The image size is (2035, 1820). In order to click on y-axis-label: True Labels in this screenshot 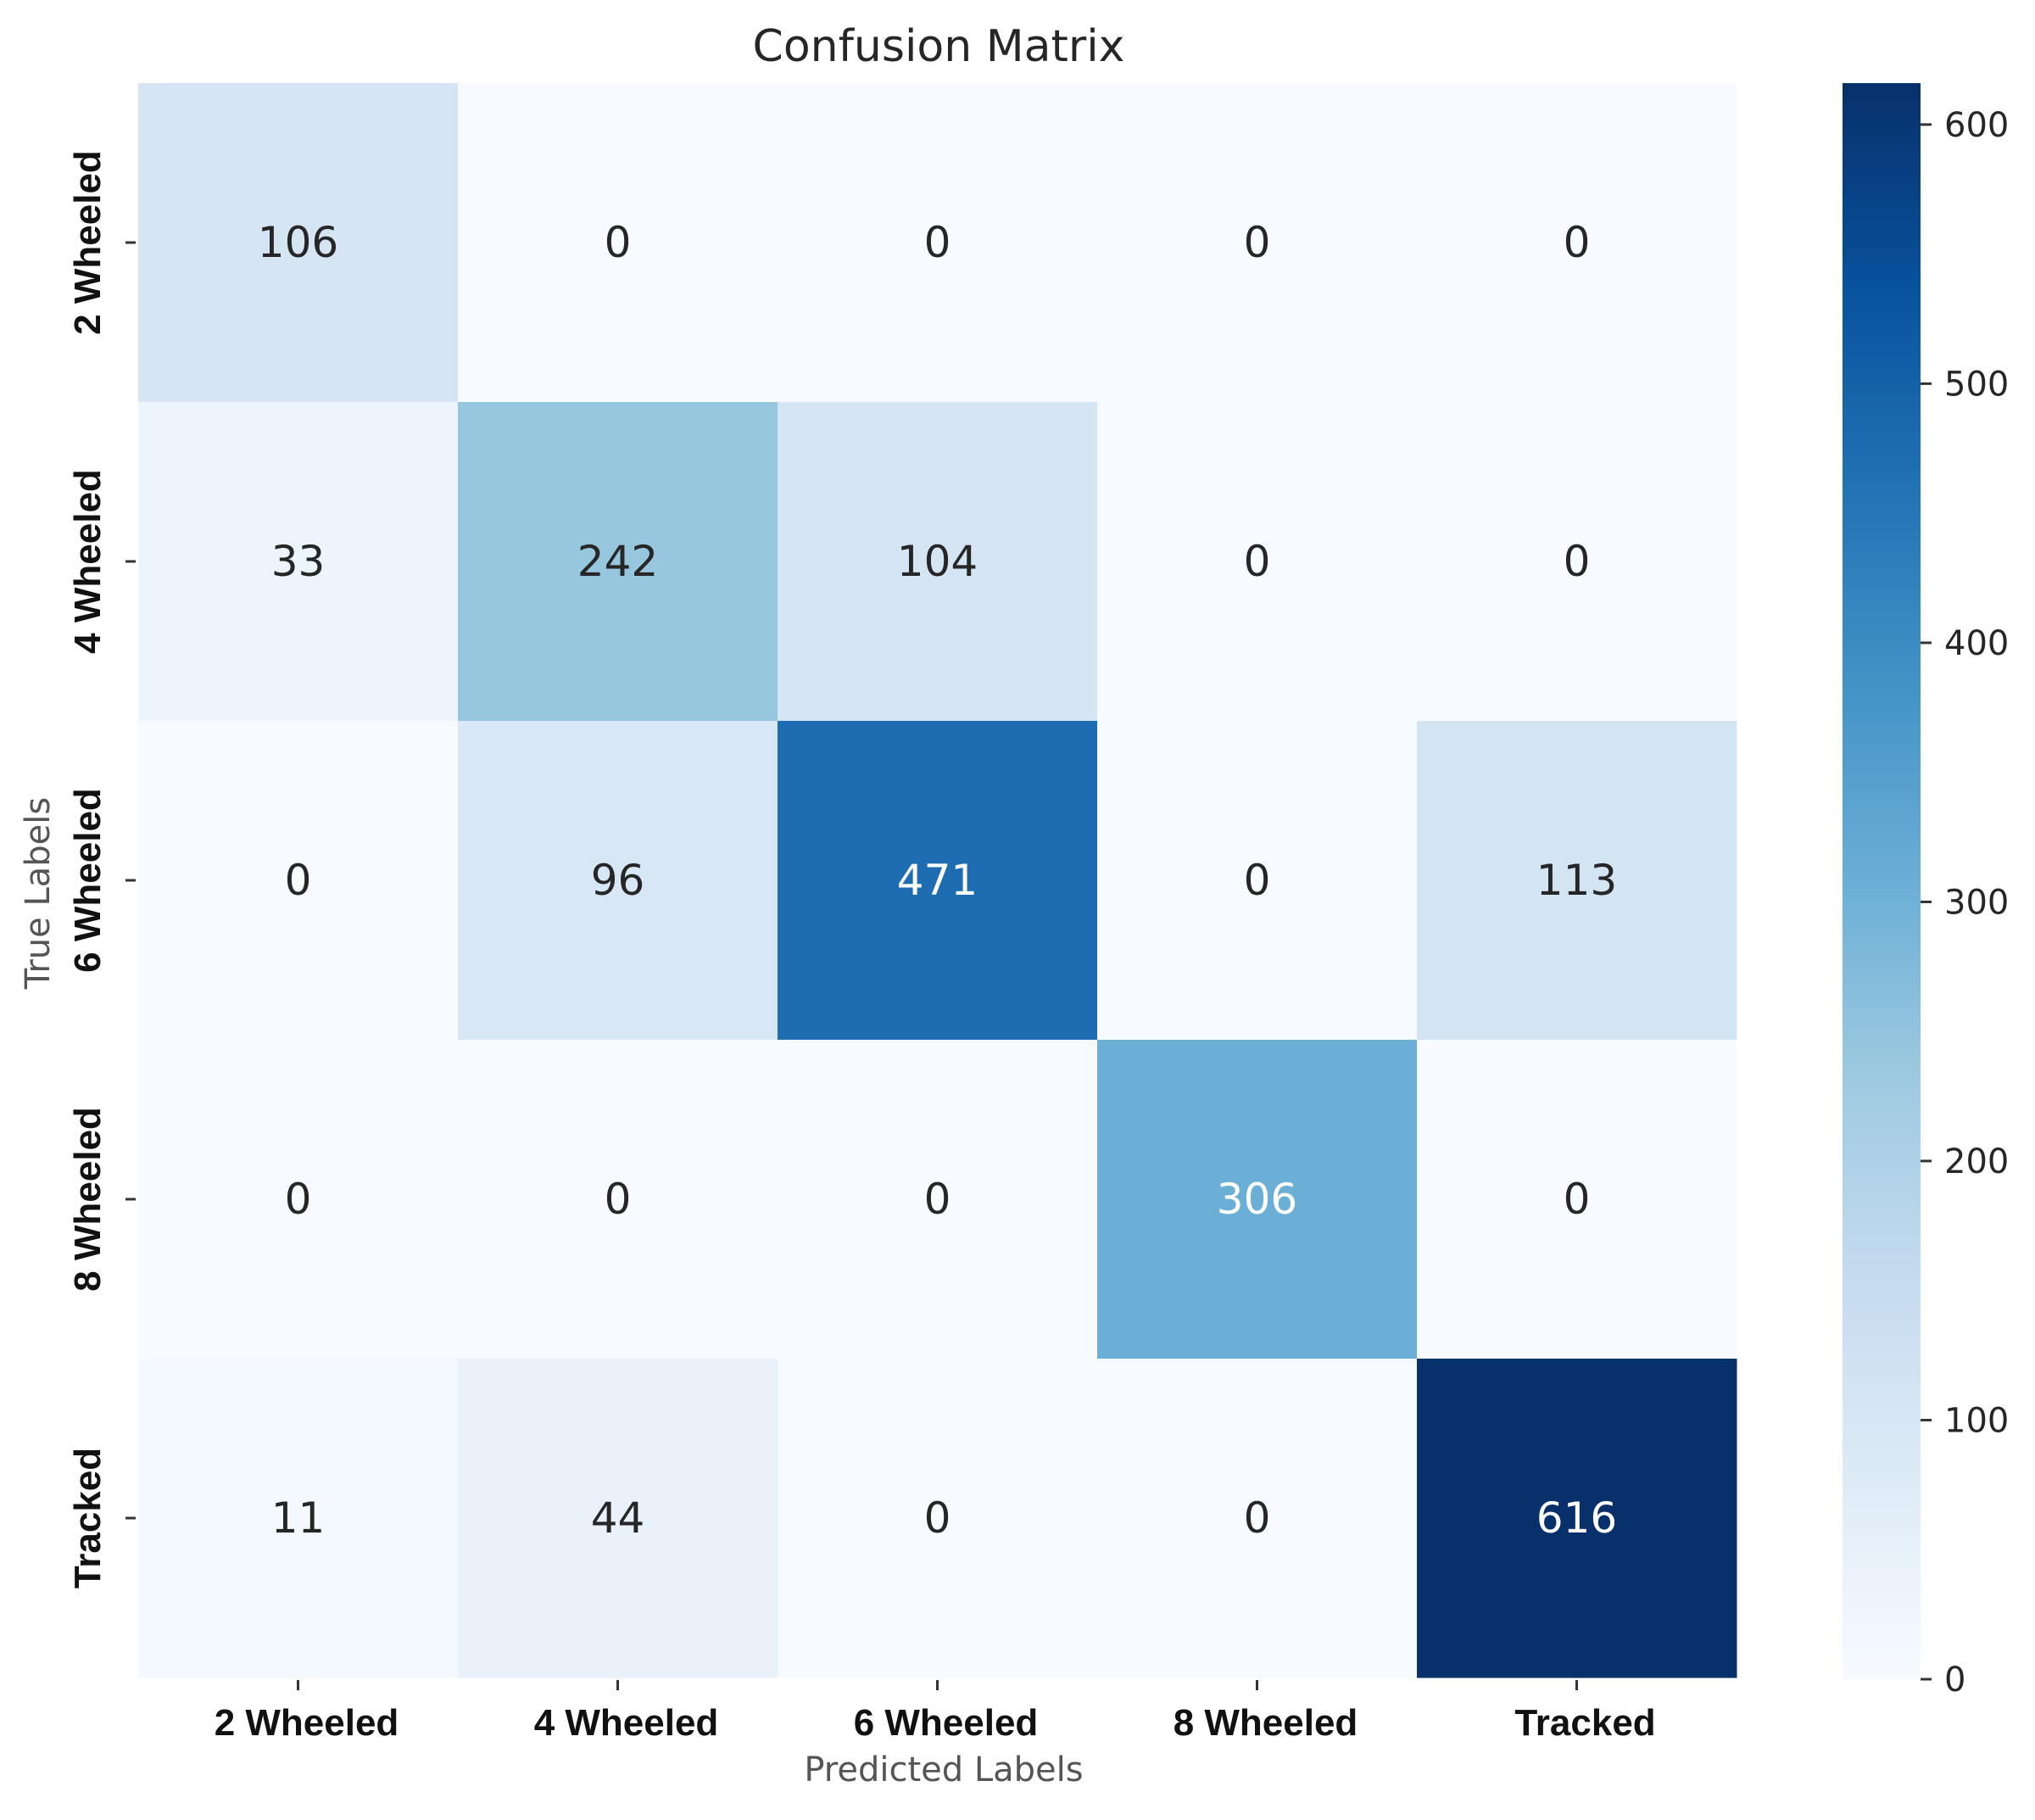, I will do `click(38, 893)`.